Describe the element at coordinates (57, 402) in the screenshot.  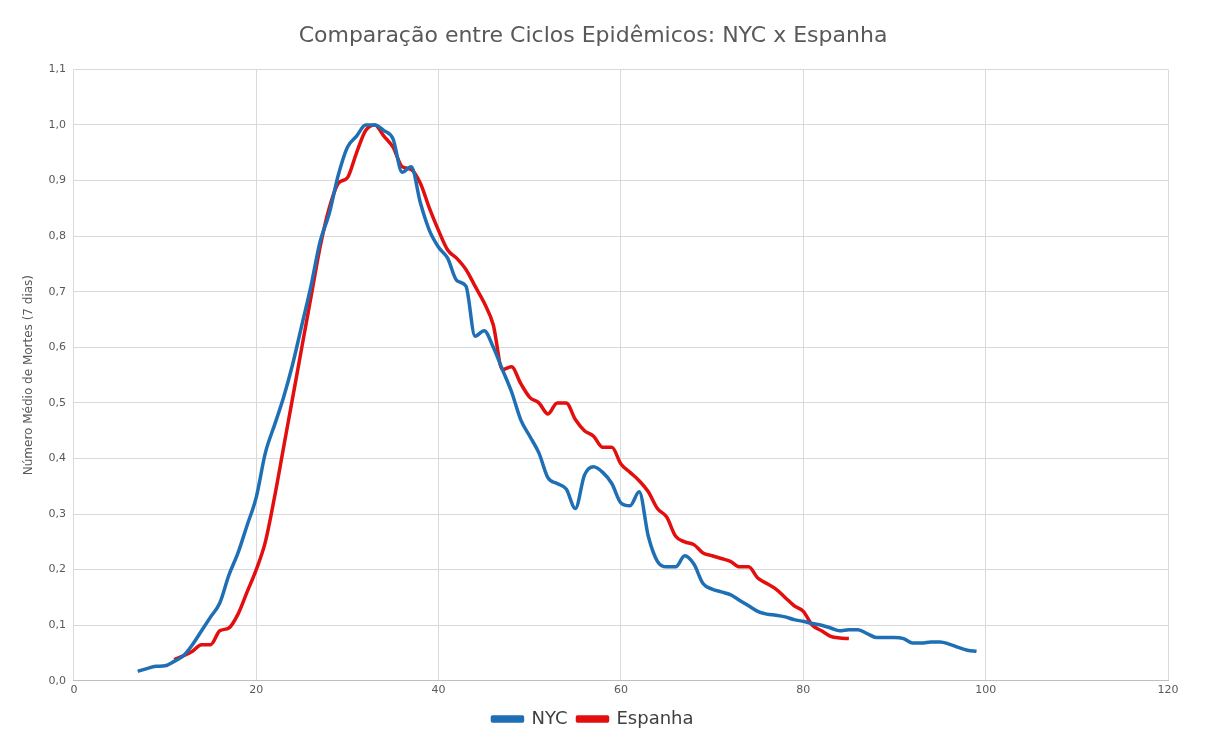
I see `y-tick-label: 0,5` at that location.